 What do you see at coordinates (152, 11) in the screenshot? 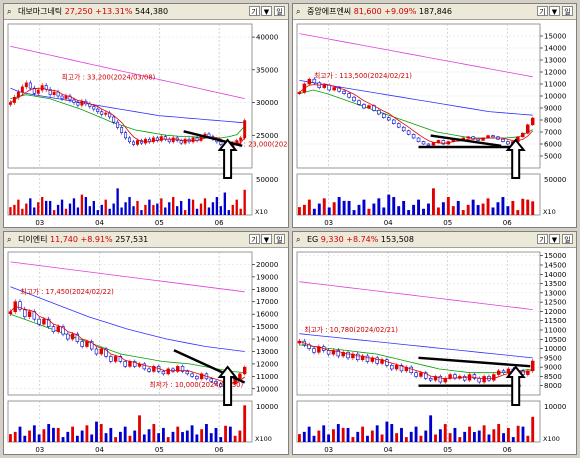
I see `stock-volume: 544,380` at bounding box center [152, 11].